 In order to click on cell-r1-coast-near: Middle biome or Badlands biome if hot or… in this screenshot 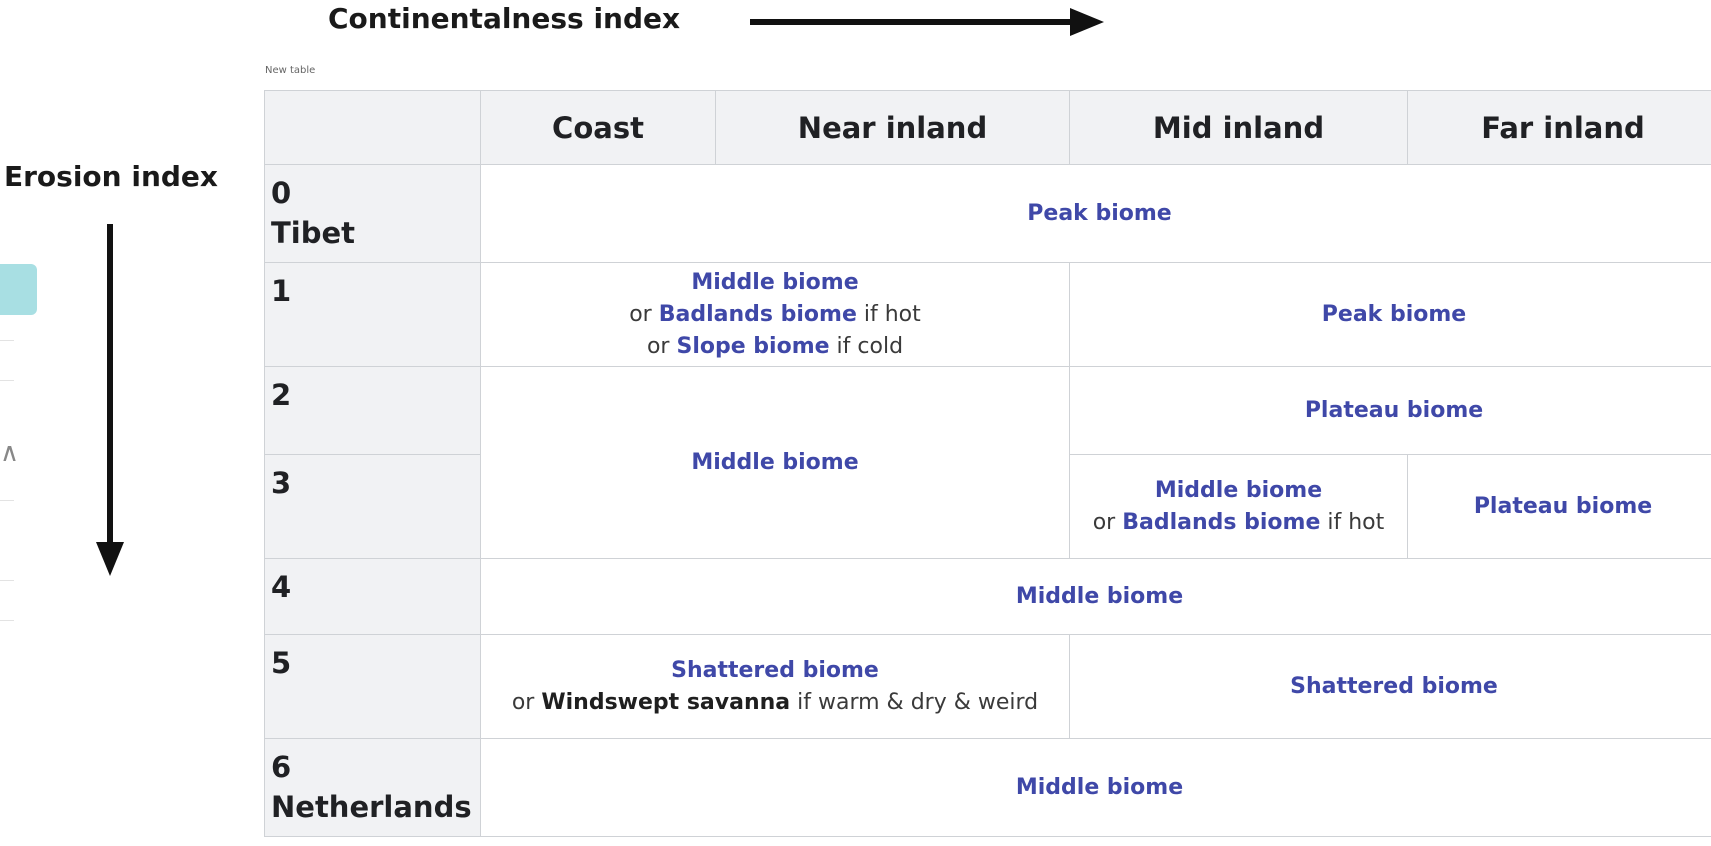, I will do `click(775, 314)`.